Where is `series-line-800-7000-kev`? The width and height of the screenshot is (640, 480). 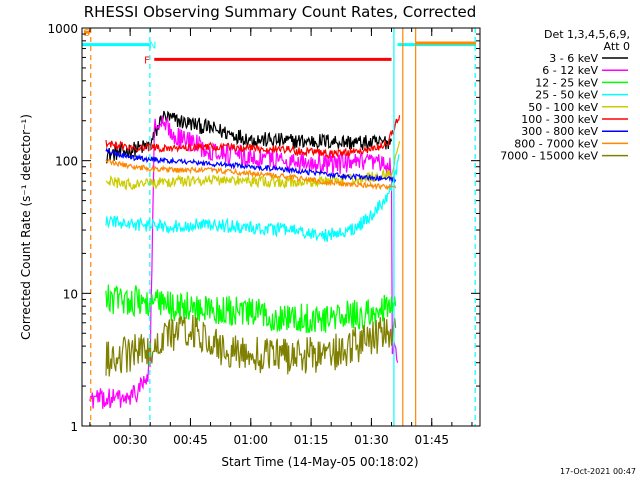
series-line-800-7000-kev is located at coordinates (251, 174).